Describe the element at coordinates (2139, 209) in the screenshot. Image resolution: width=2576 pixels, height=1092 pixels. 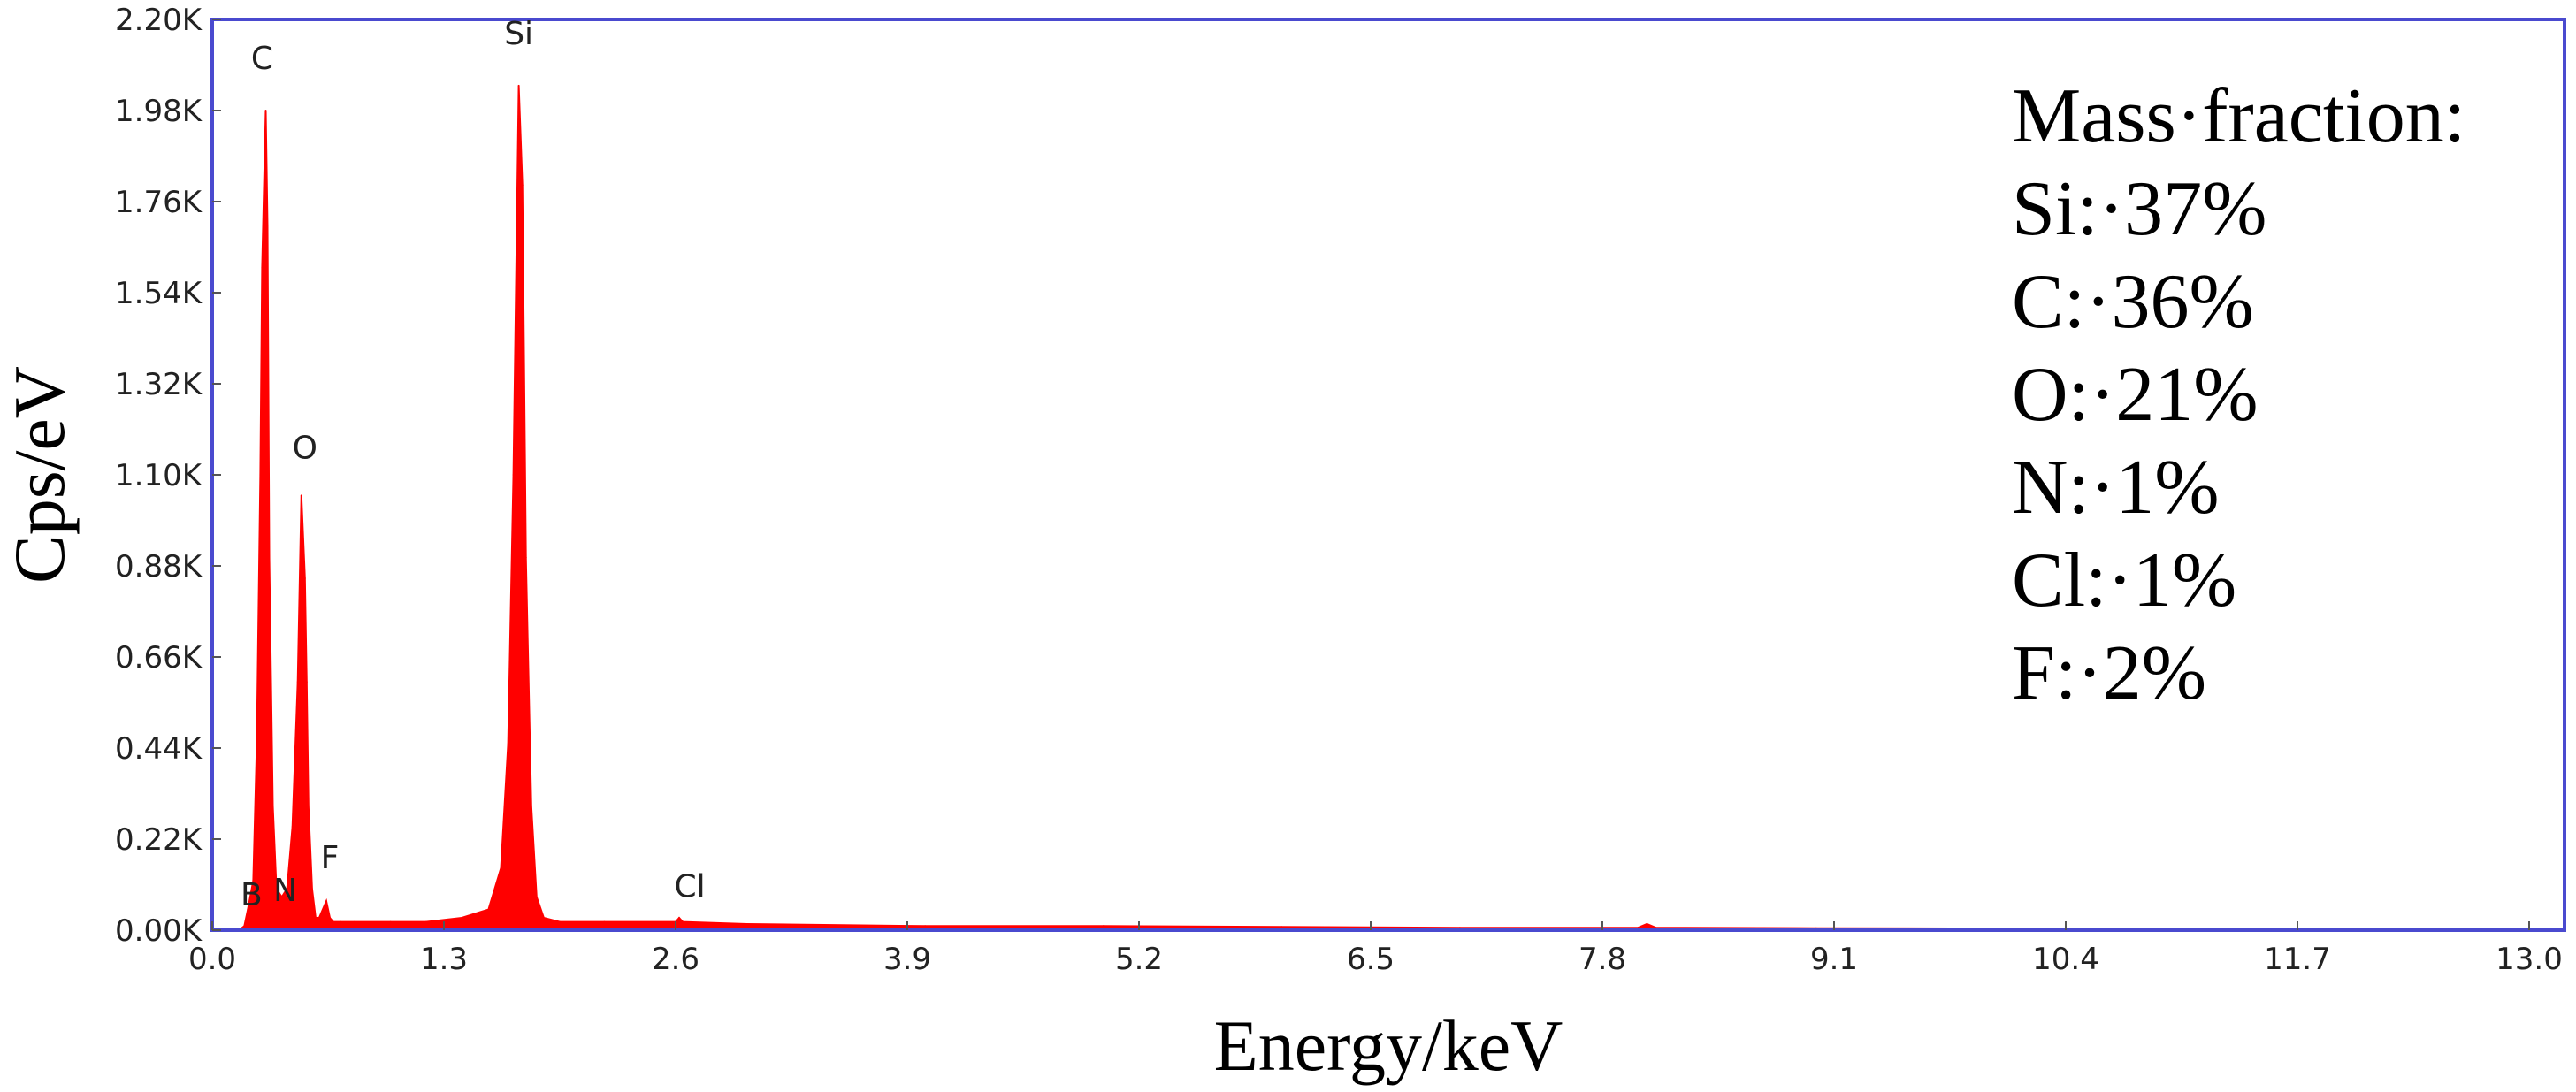
I see `annotation-line: Si:·37%` at that location.